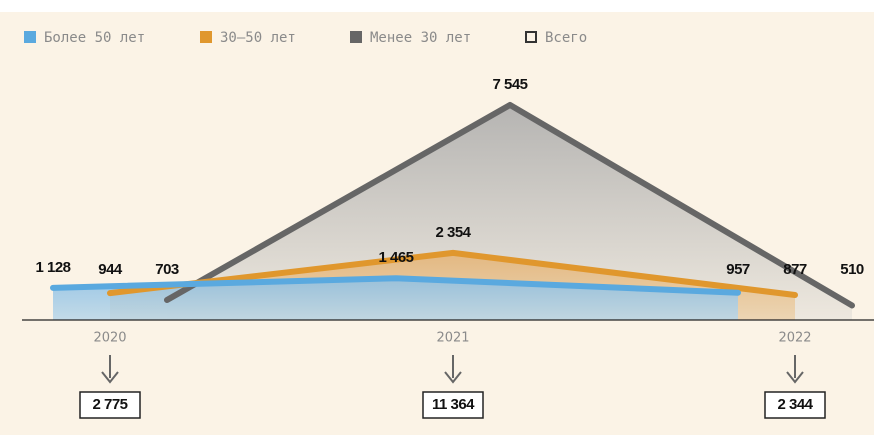 The width and height of the screenshot is (874, 435). I want to click on value-label: 1 128, so click(52, 267).